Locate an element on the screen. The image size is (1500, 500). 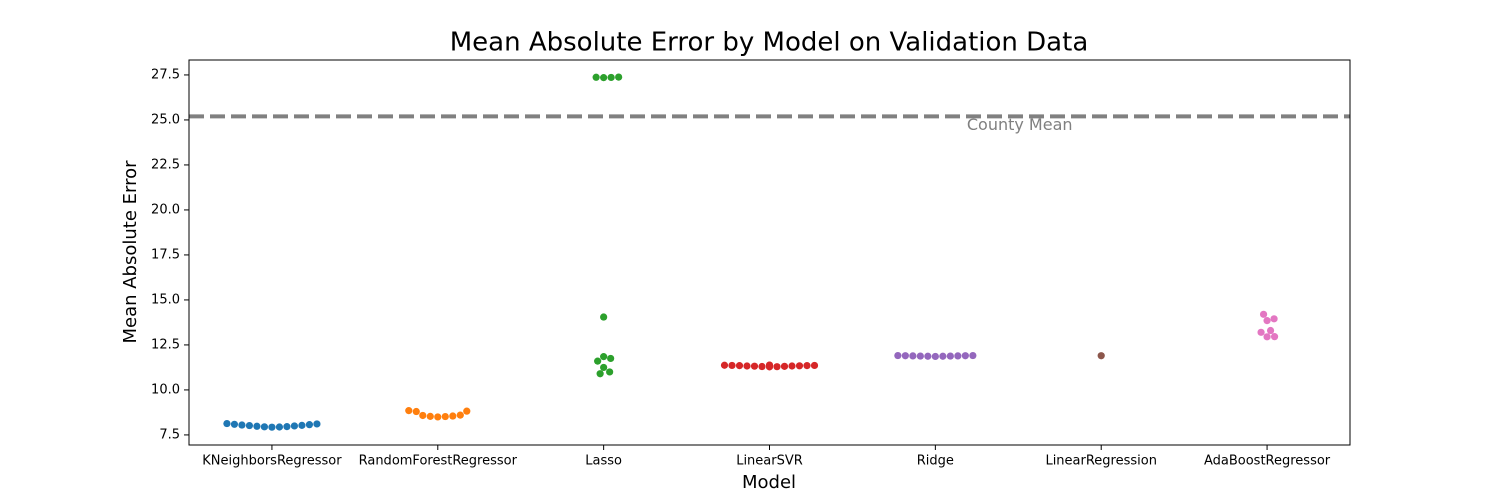
x-tick-label: LinearSVR is located at coordinates (769, 461).